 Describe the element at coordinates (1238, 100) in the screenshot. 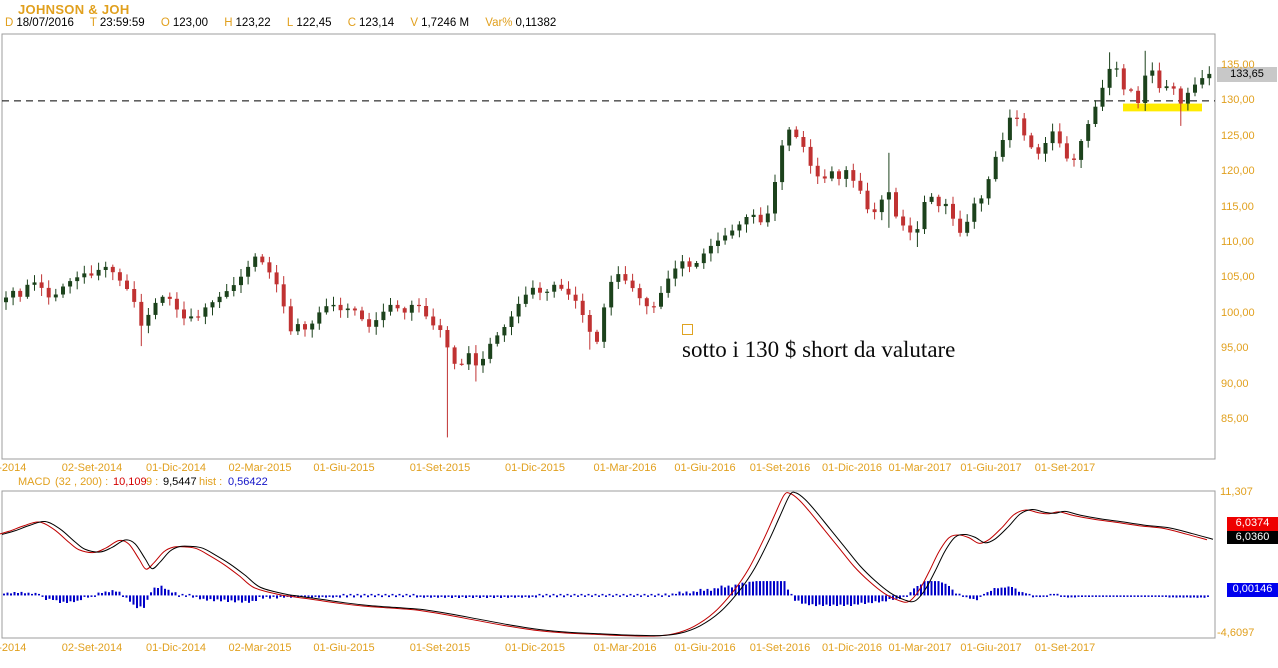

I see `price-tick-label: 130,00` at that location.